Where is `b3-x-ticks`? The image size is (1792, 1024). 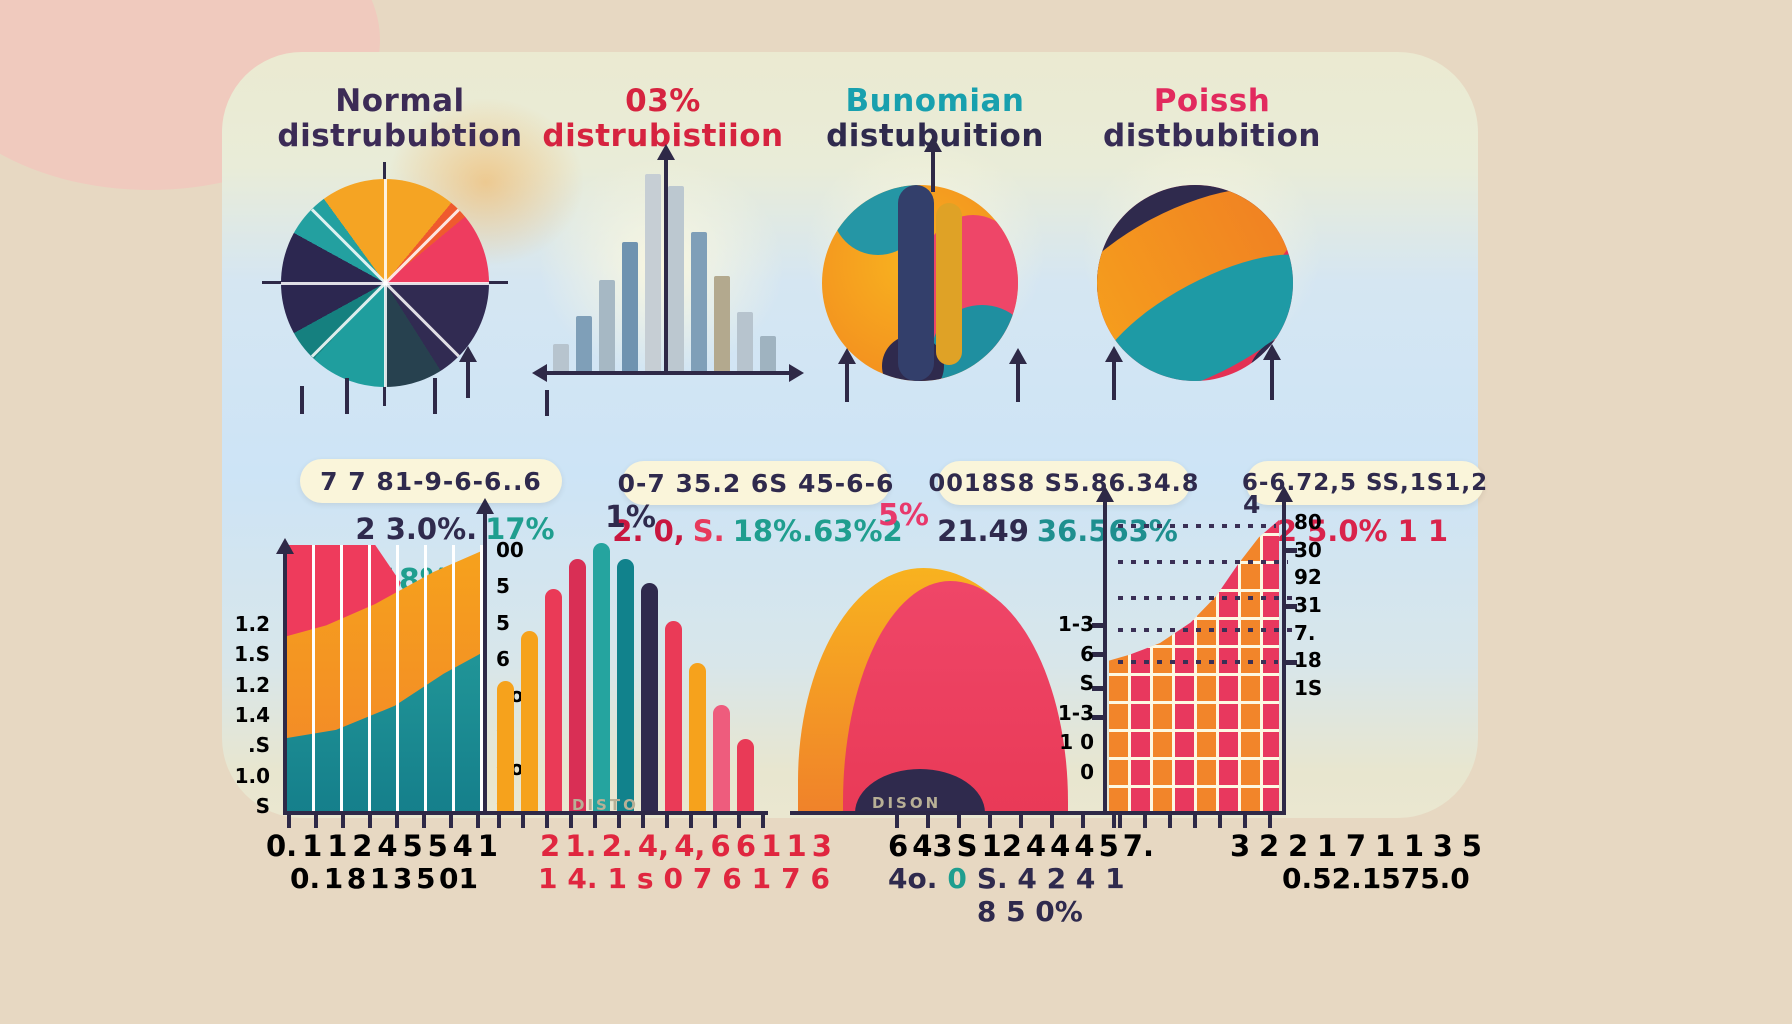
b3-x-ticks is located at coordinates (1024, 820).